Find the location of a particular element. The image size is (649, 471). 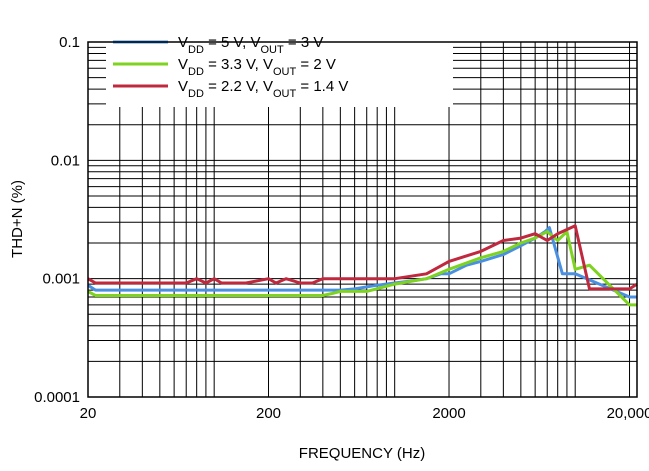

y-tick-label: 0.1 is located at coordinates (69, 42).